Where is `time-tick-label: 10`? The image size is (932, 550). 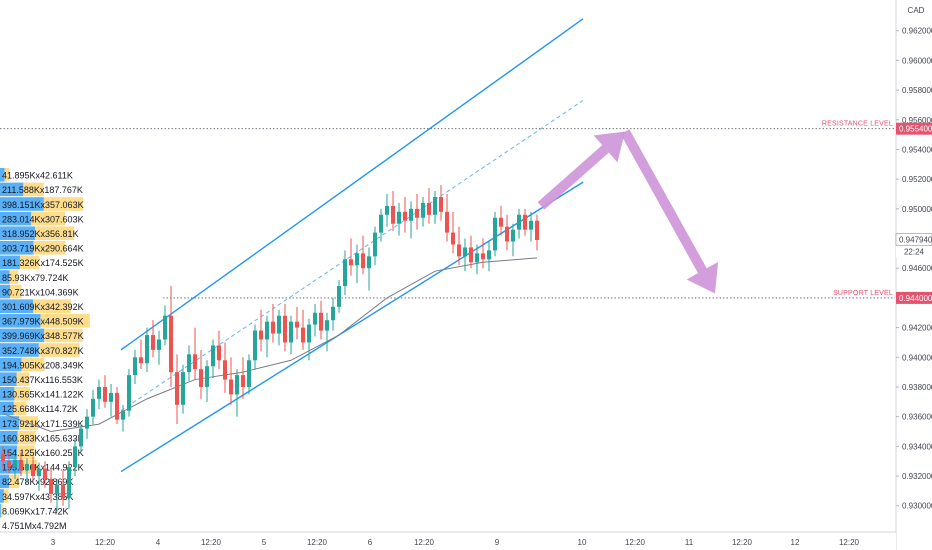 time-tick-label: 10 is located at coordinates (582, 542).